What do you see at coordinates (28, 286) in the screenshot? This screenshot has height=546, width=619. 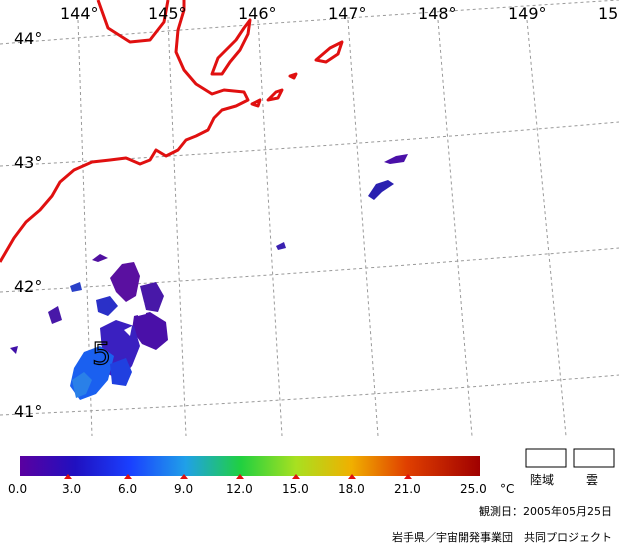 I see `latitude-label-42: 42°` at bounding box center [28, 286].